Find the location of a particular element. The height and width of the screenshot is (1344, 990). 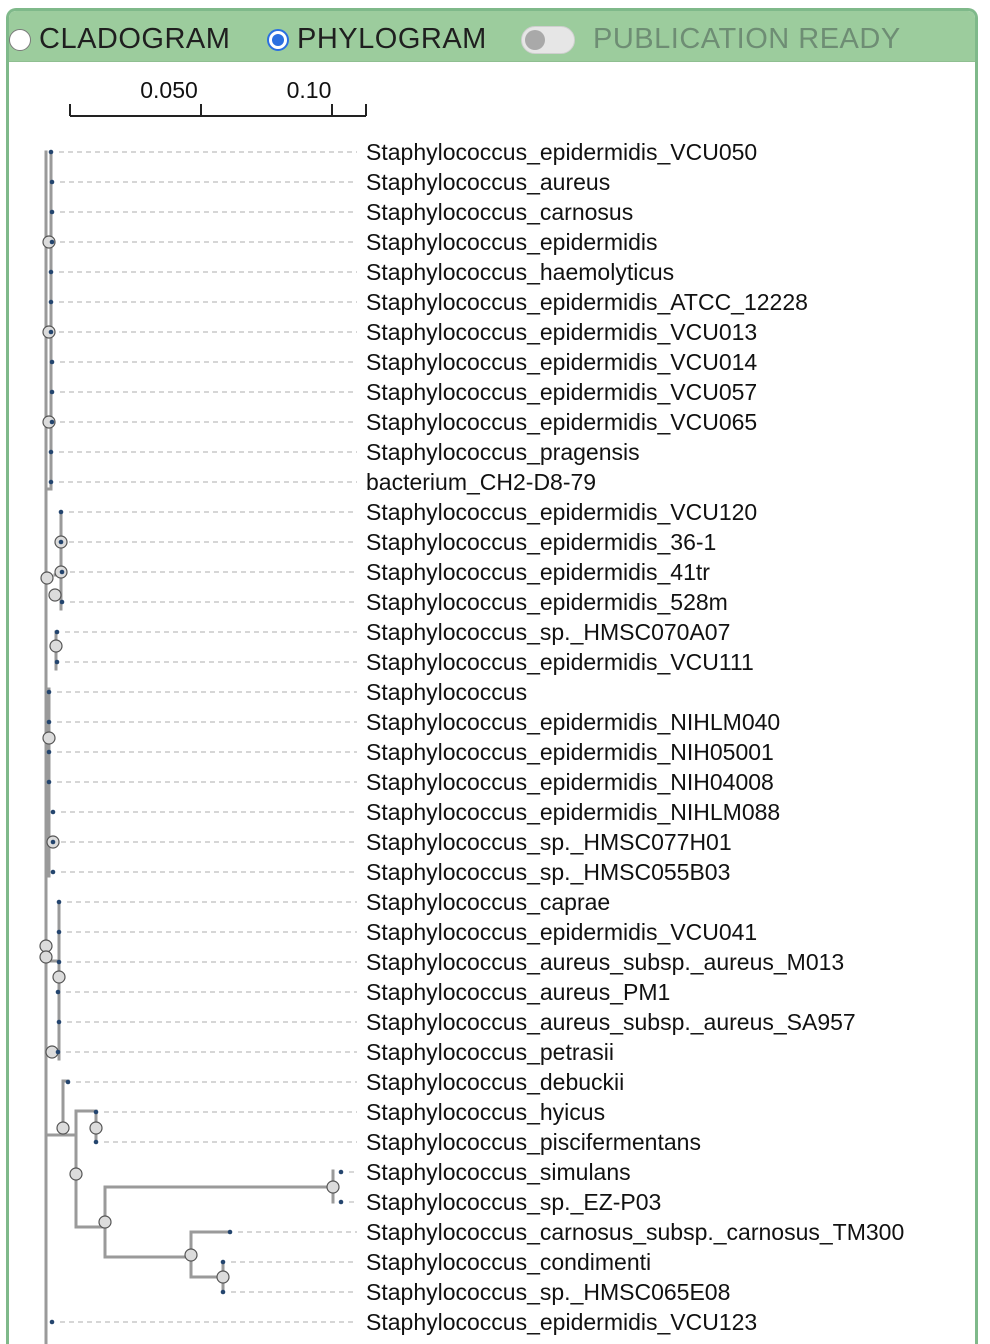

phylogram-label: PHYLOGRAM is located at coordinates (392, 39).